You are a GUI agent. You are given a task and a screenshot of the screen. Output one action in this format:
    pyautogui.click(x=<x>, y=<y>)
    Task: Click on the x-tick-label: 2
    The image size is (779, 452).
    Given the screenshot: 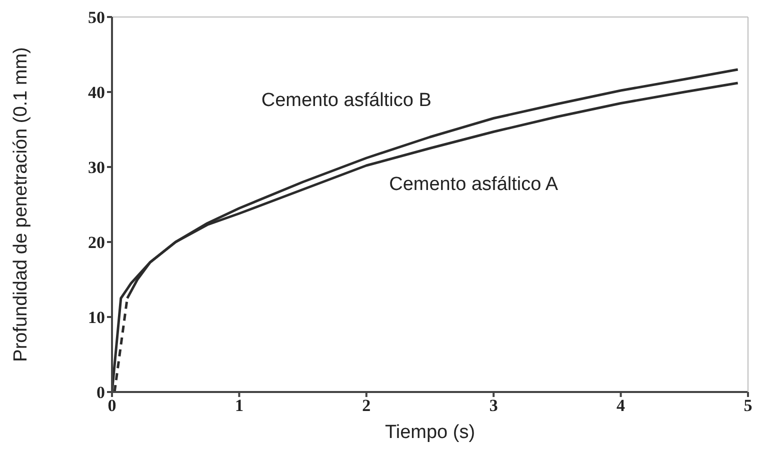 What is the action you would take?
    pyautogui.click(x=366, y=406)
    